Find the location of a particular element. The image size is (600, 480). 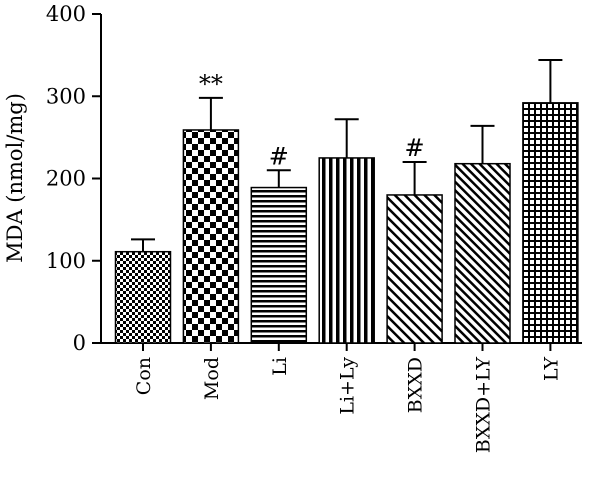

x-tick-label: Con is located at coordinates (144, 376).